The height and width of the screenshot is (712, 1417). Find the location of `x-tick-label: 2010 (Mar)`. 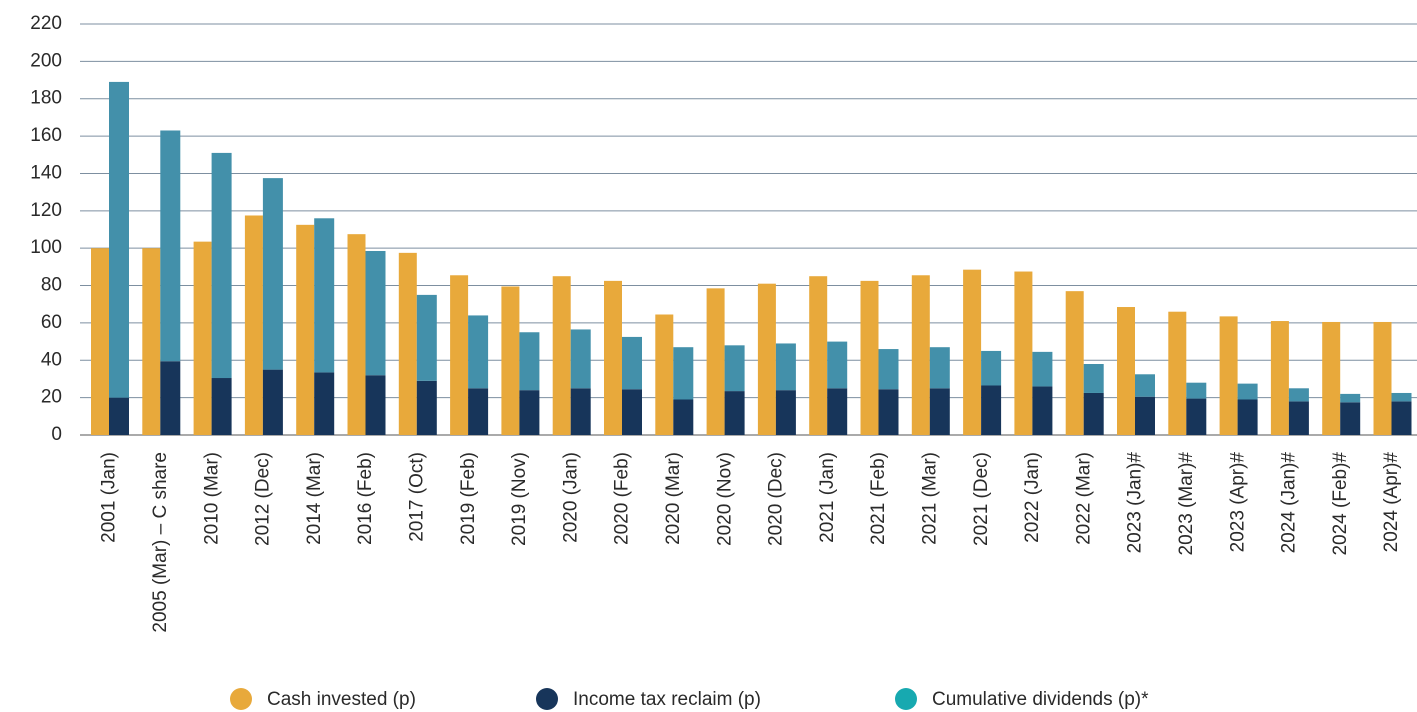

x-tick-label: 2010 (Mar) is located at coordinates (211, 498).